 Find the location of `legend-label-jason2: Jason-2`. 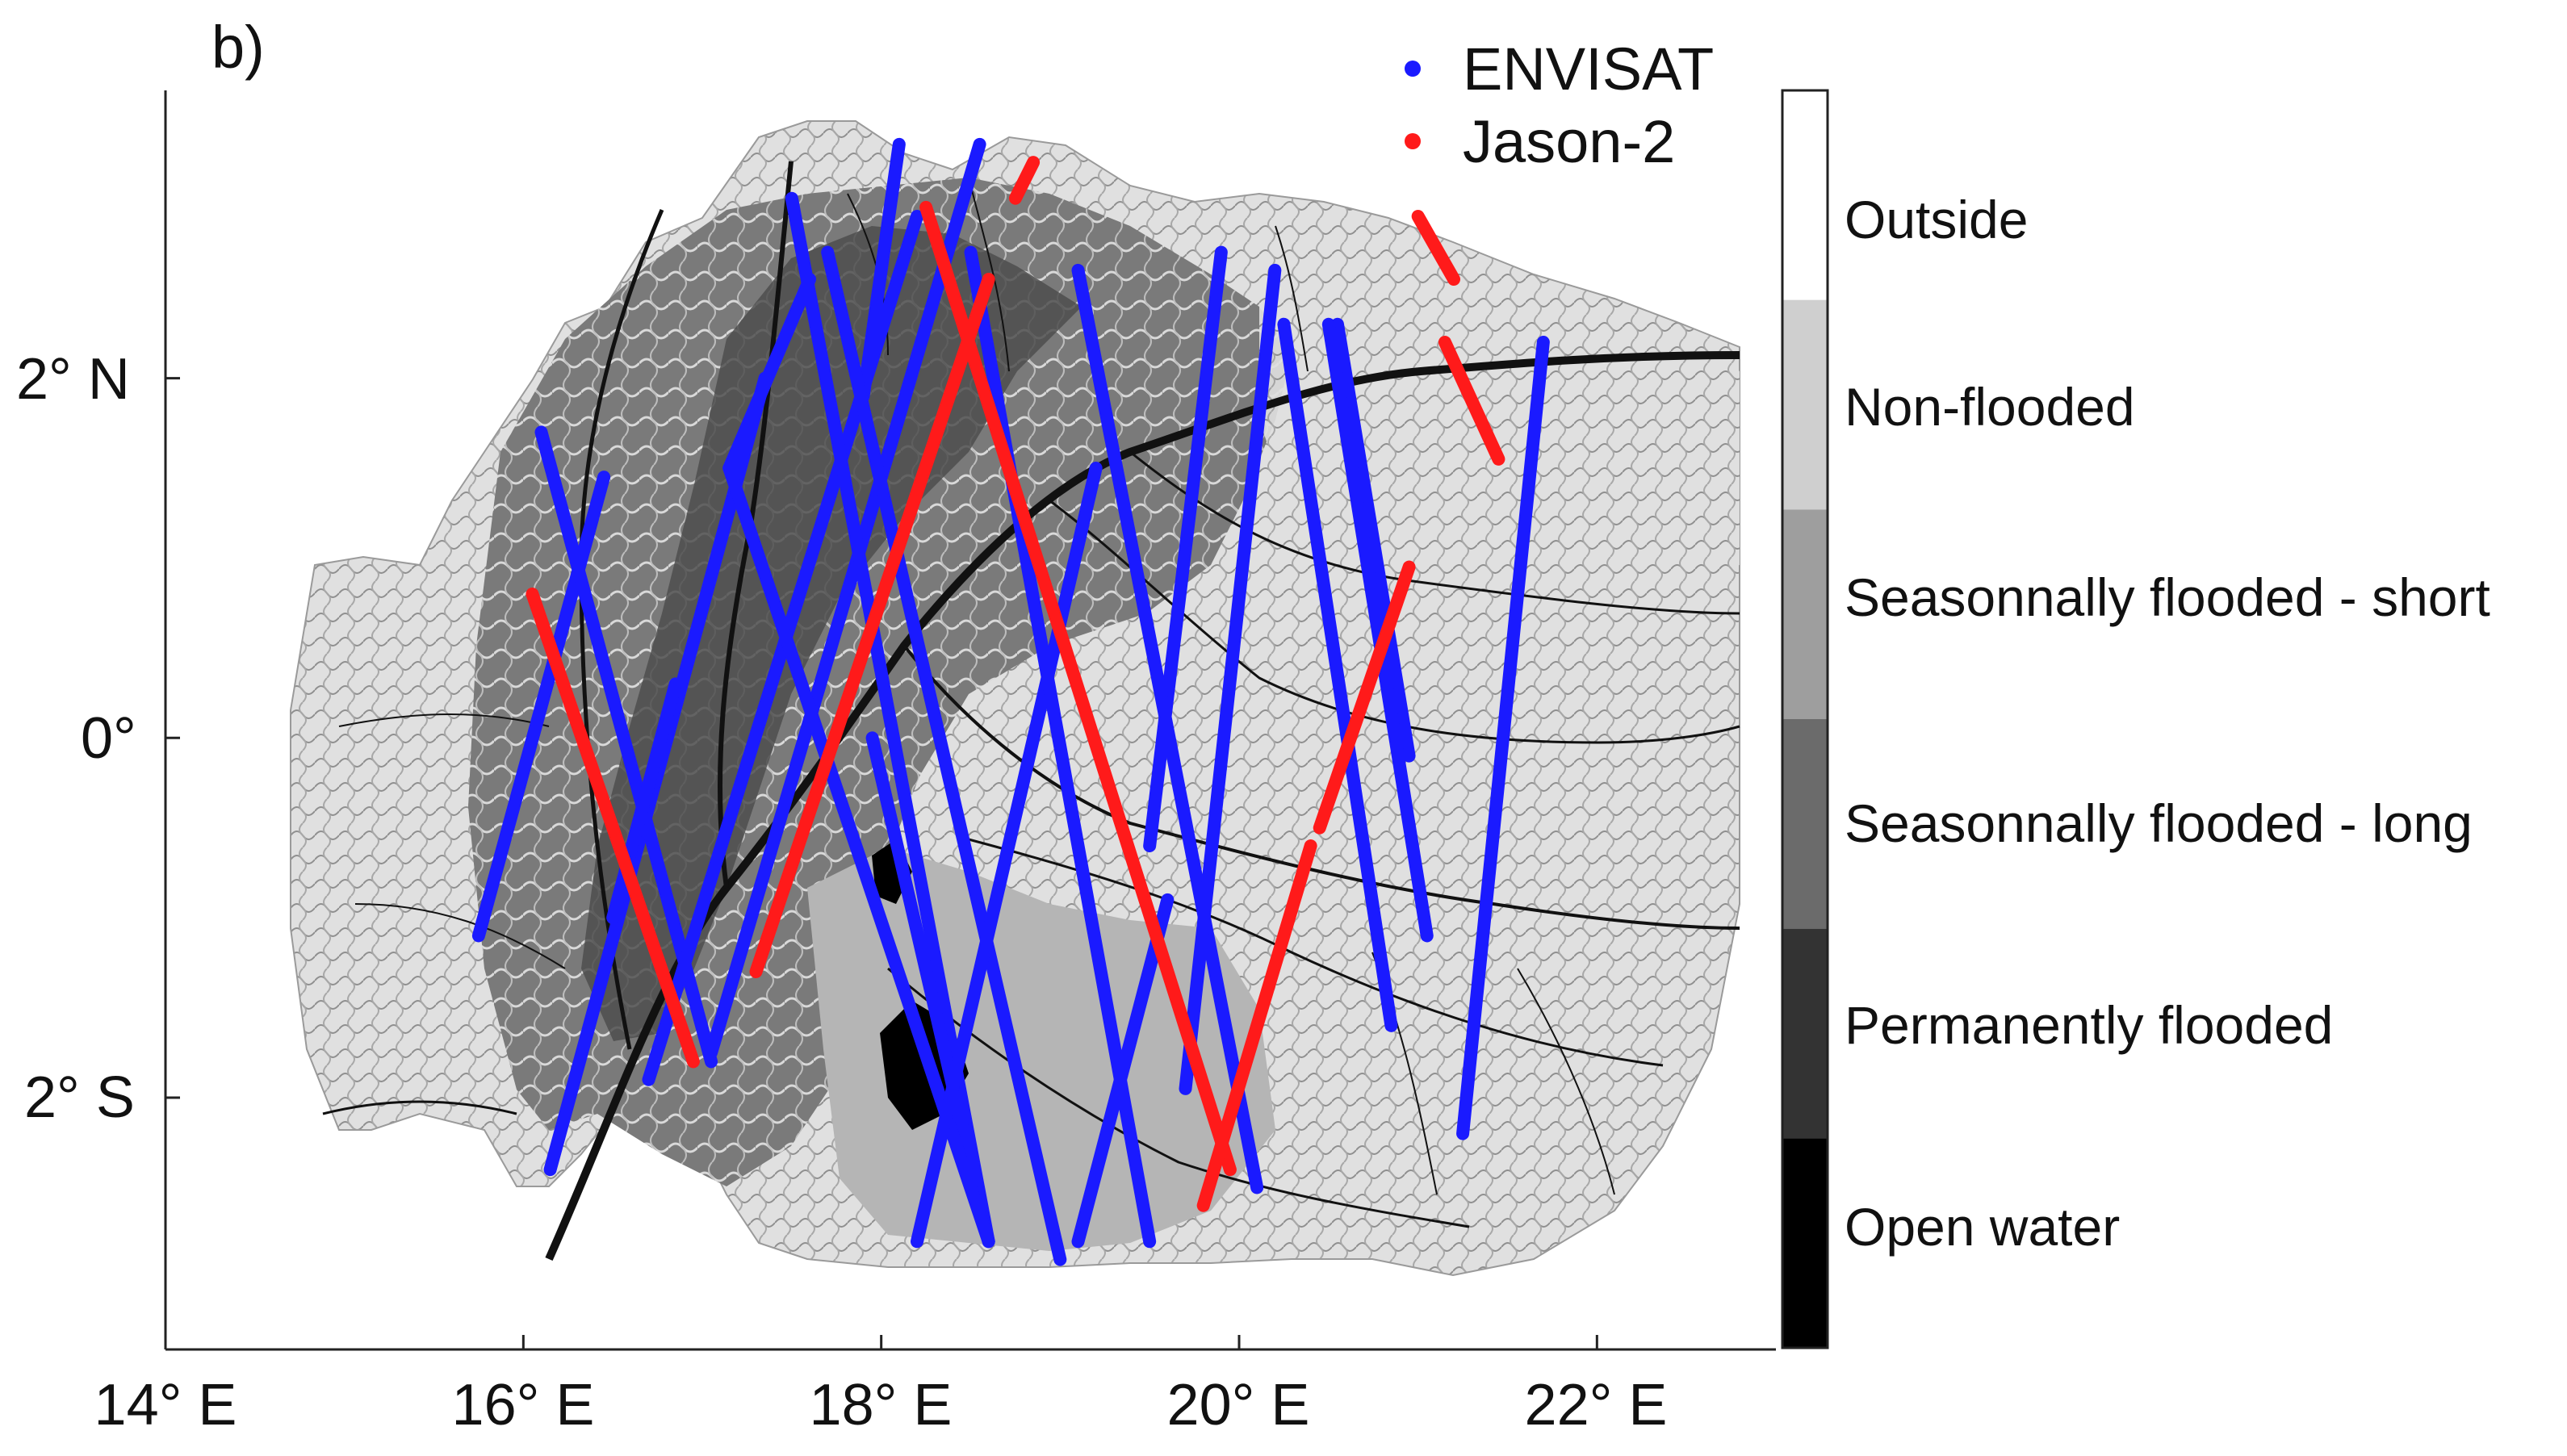

legend-label-jason2: Jason-2 is located at coordinates (1569, 141).